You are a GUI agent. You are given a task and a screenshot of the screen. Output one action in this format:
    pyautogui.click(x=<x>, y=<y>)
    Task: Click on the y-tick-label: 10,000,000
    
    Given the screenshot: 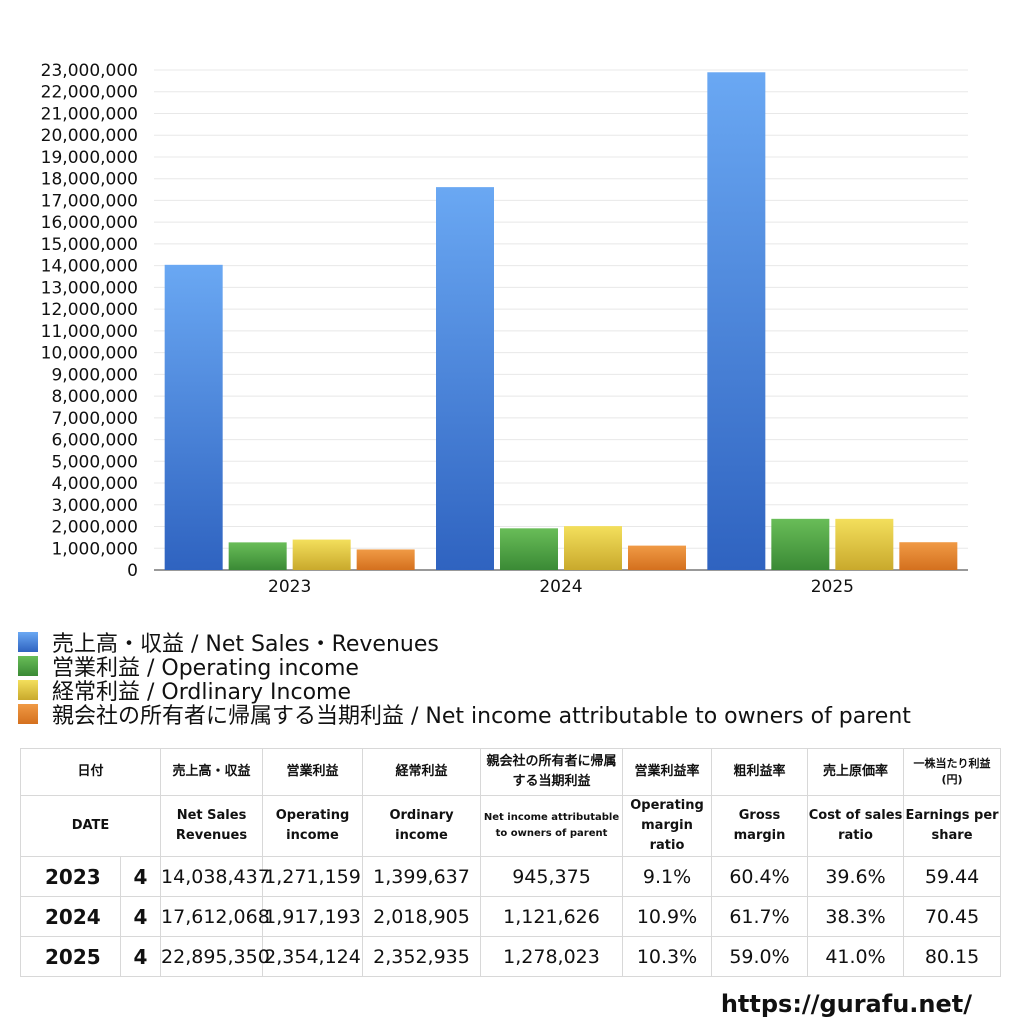 What is the action you would take?
    pyautogui.click(x=89, y=354)
    